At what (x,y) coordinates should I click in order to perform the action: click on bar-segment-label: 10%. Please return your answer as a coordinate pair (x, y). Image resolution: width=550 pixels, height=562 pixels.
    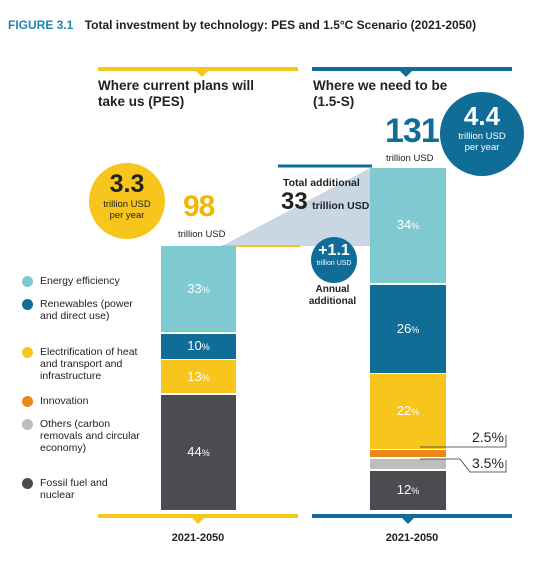
    Looking at the image, I should click on (198, 346).